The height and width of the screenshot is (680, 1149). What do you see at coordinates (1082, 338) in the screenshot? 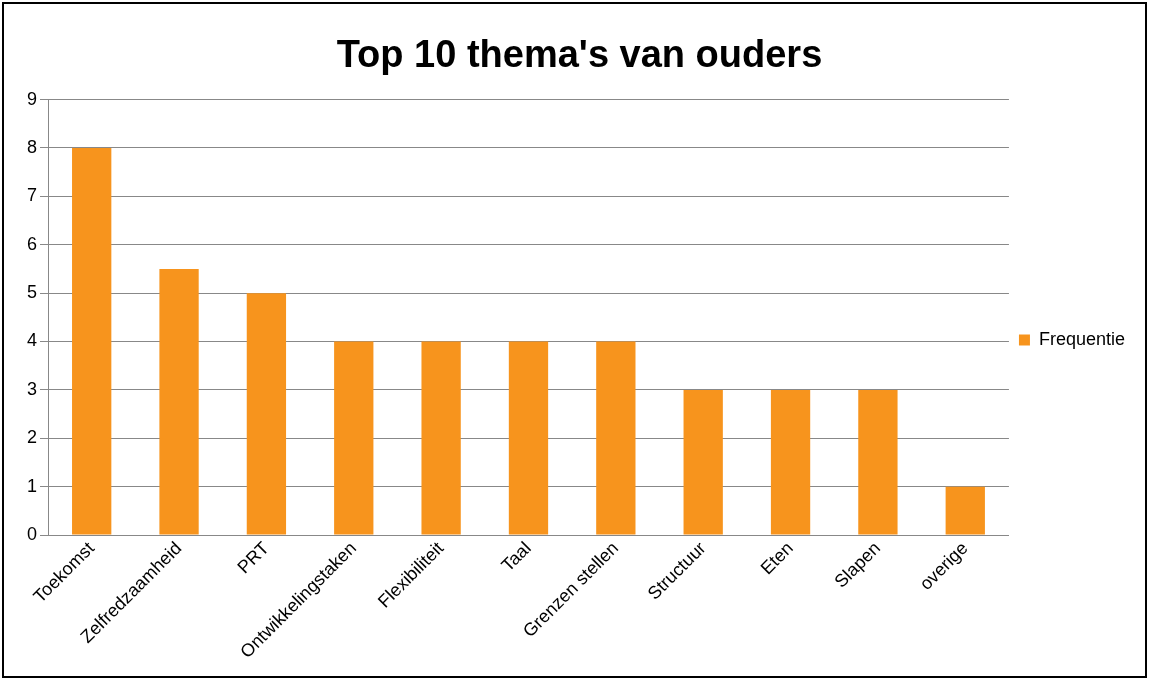
I see `legend-label: Frequentie` at bounding box center [1082, 338].